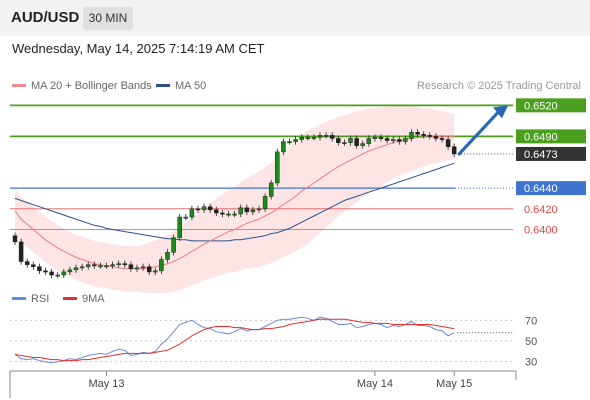  Describe the element at coordinates (45, 17) in the screenshot. I see `symbol-title: AUD/USD` at that location.